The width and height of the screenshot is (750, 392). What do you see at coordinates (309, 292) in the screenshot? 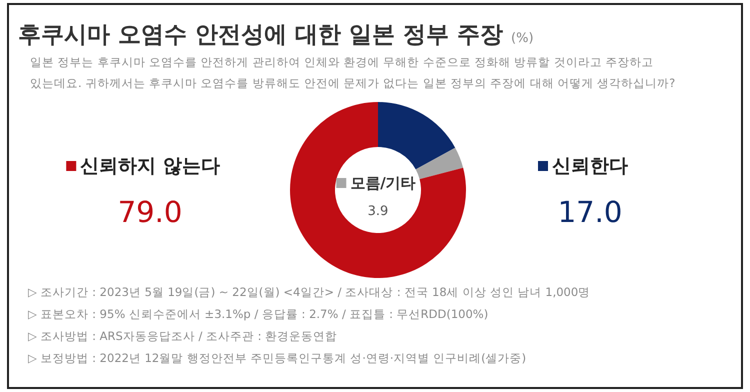
I see `text: ▷ 조사기간 : 2023년 5월 19일(금) ~ 22일(월) <4일간> / 조사대상 : 전국 18세 이상 성인 남녀 1,000명` at bounding box center [309, 292].